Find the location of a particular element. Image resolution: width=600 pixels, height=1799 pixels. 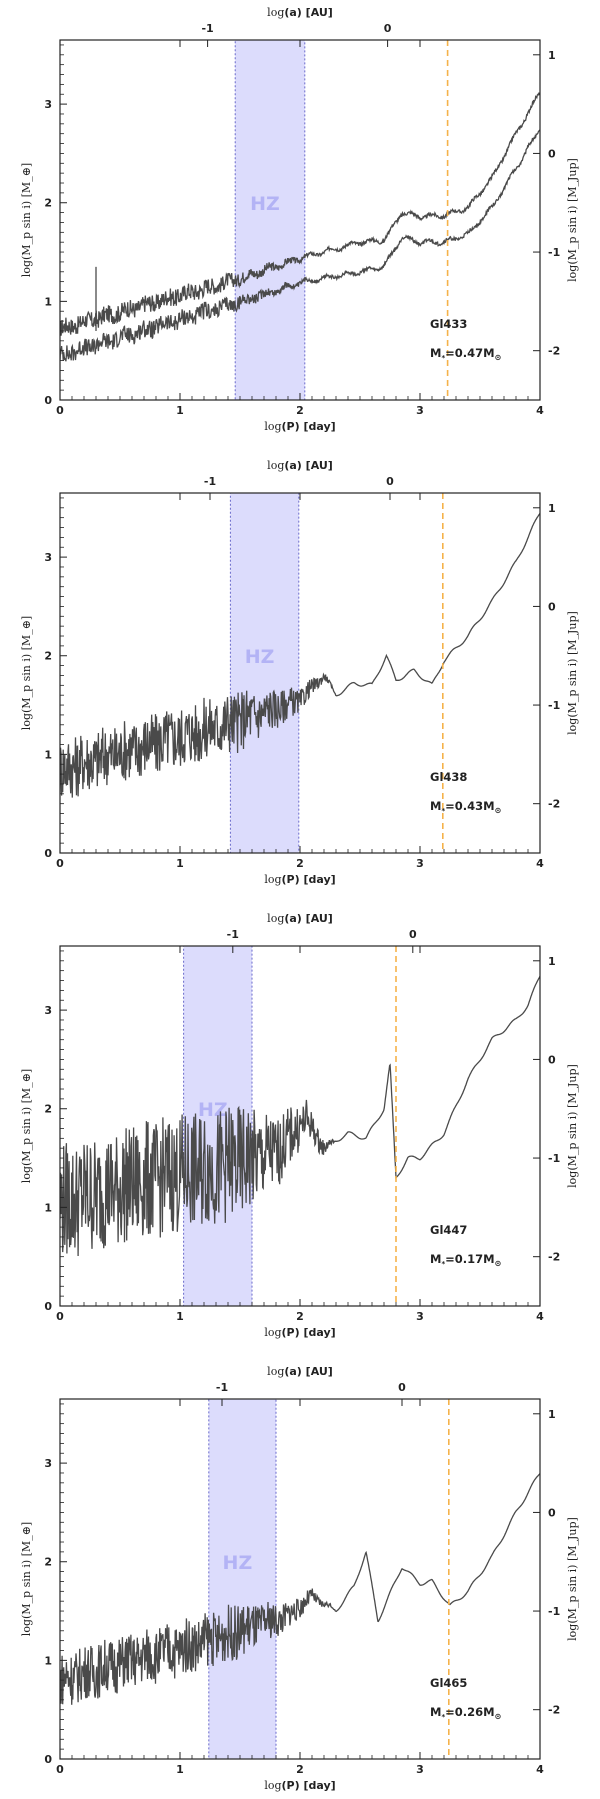

stellar-mass: M*=0.43M⊙ is located at coordinates (465, 807).